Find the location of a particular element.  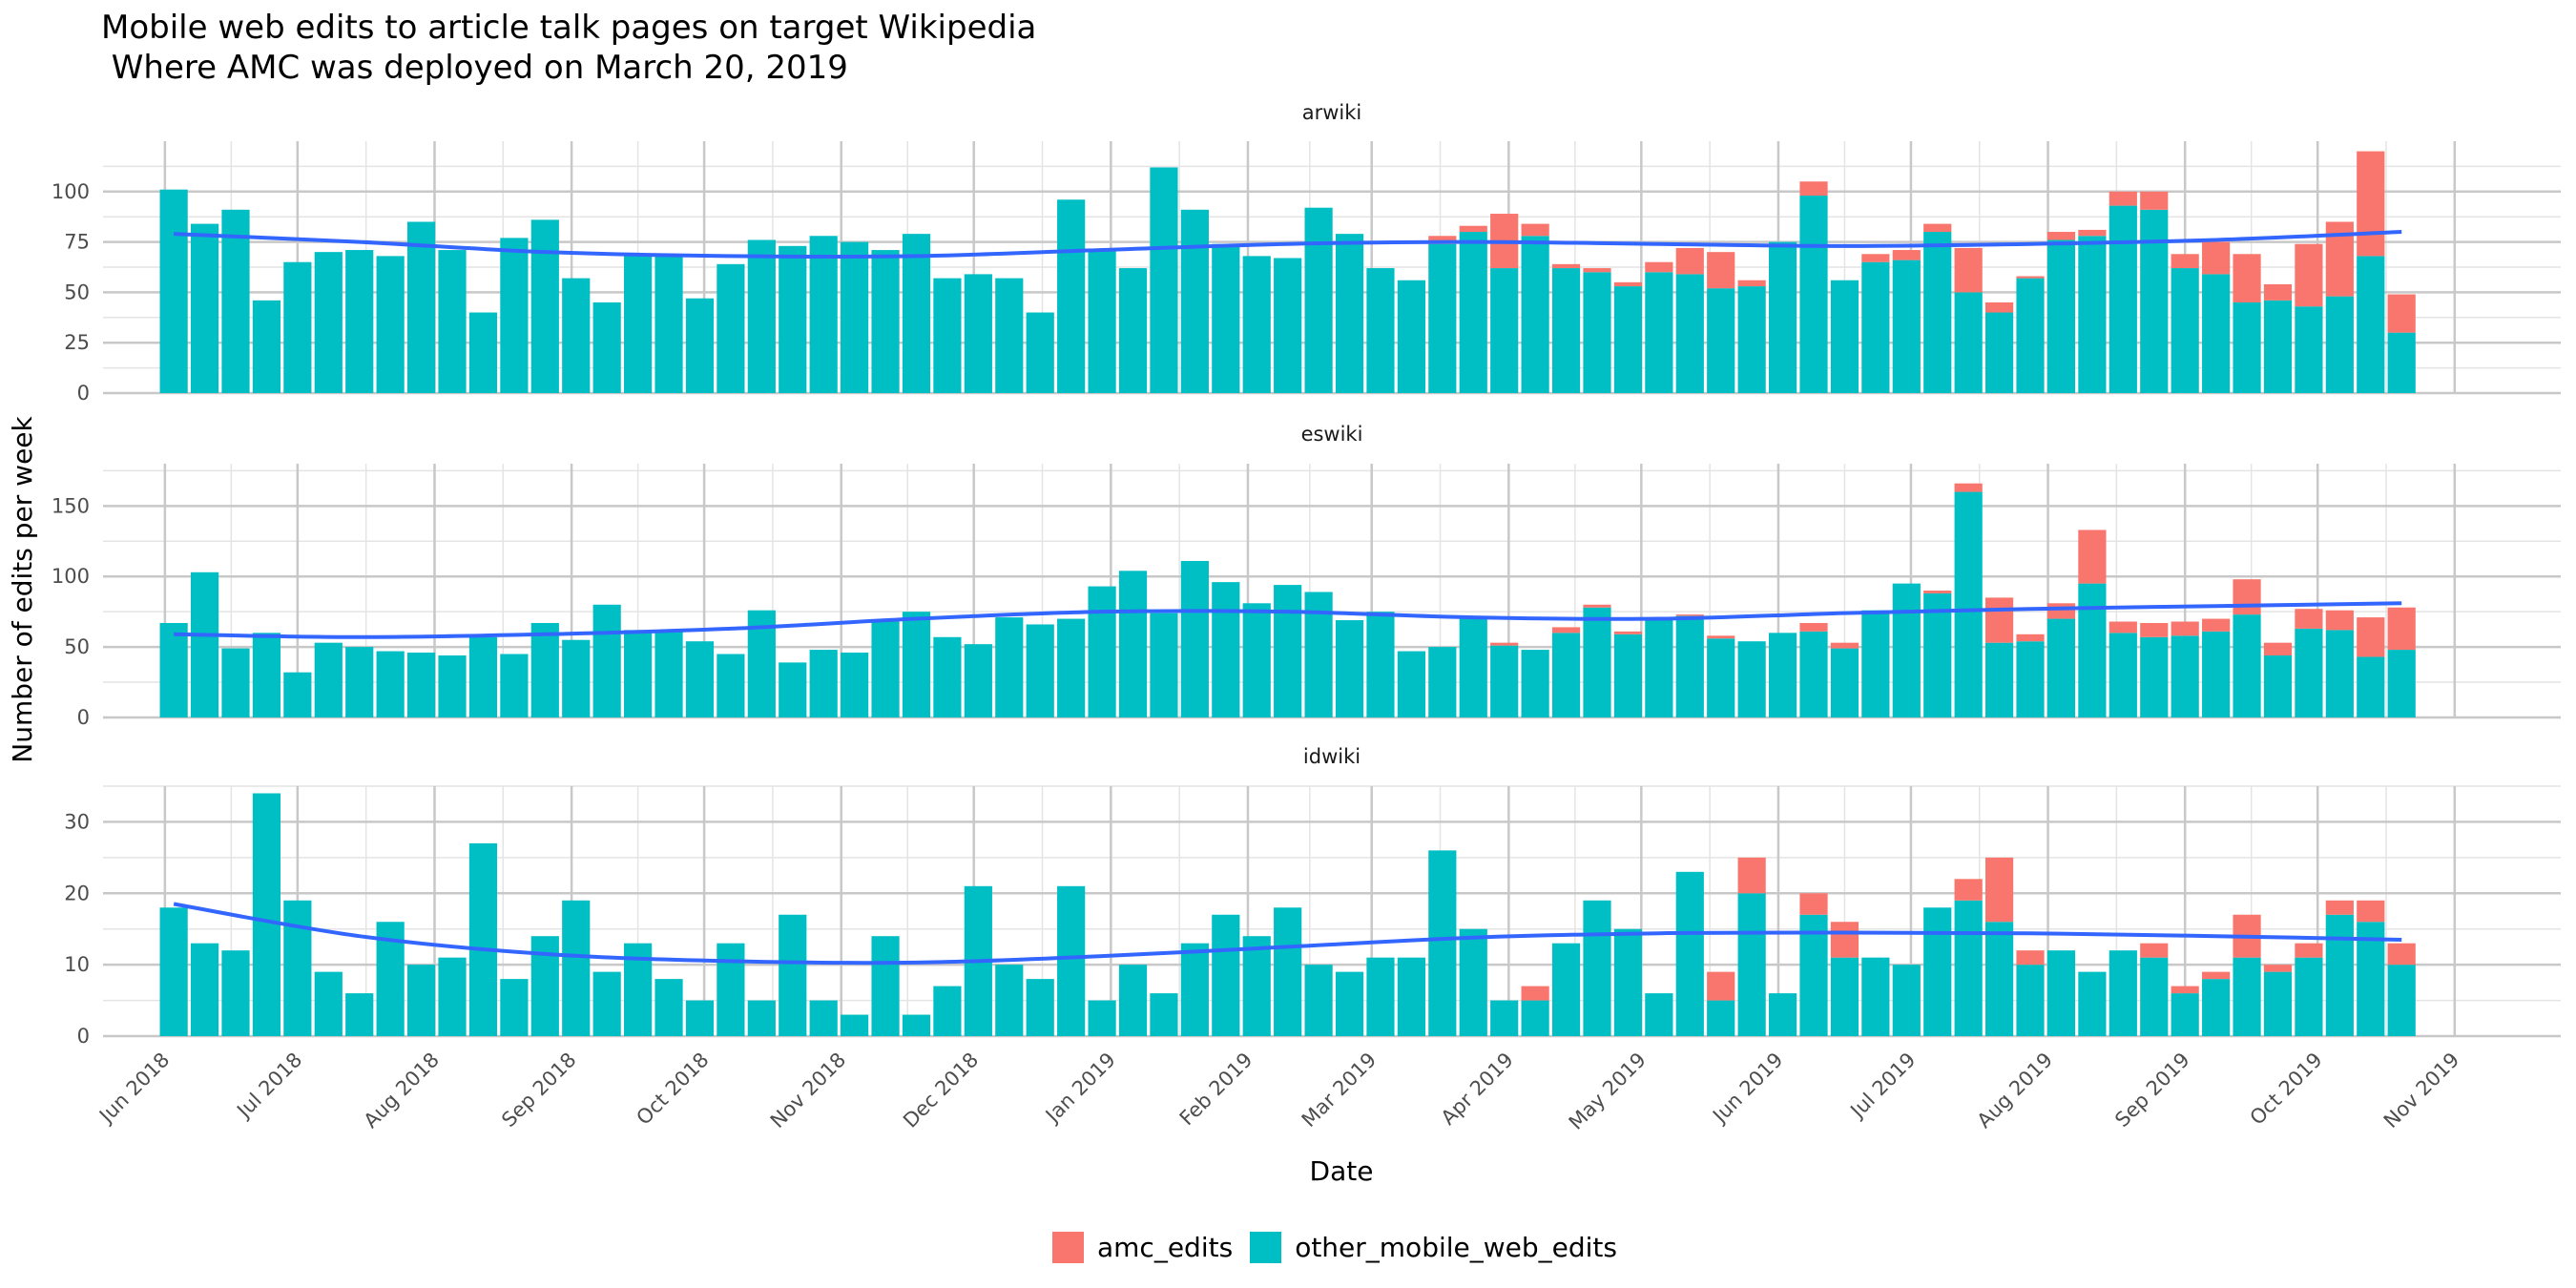

trend-line-eswiki is located at coordinates (1288, 620).